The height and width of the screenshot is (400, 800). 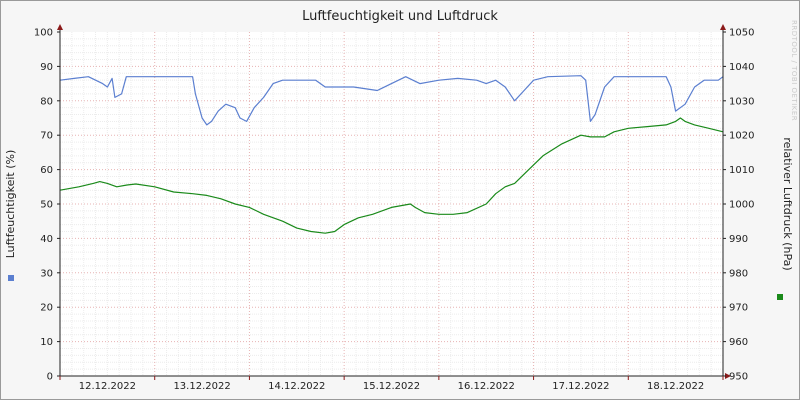 What do you see at coordinates (11, 278) in the screenshot?
I see `legend-marker-humidity` at bounding box center [11, 278].